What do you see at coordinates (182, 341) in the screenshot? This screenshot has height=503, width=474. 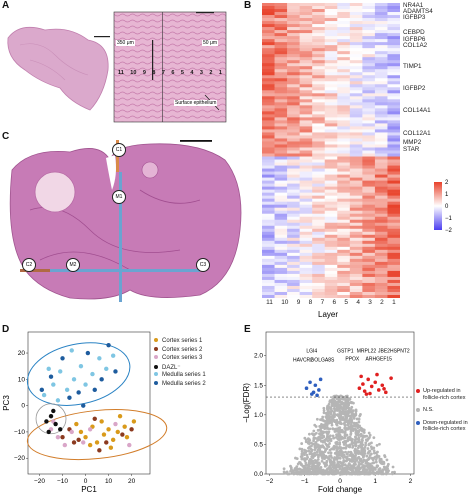 I see `legend-label: Cortex series 1` at bounding box center [182, 341].